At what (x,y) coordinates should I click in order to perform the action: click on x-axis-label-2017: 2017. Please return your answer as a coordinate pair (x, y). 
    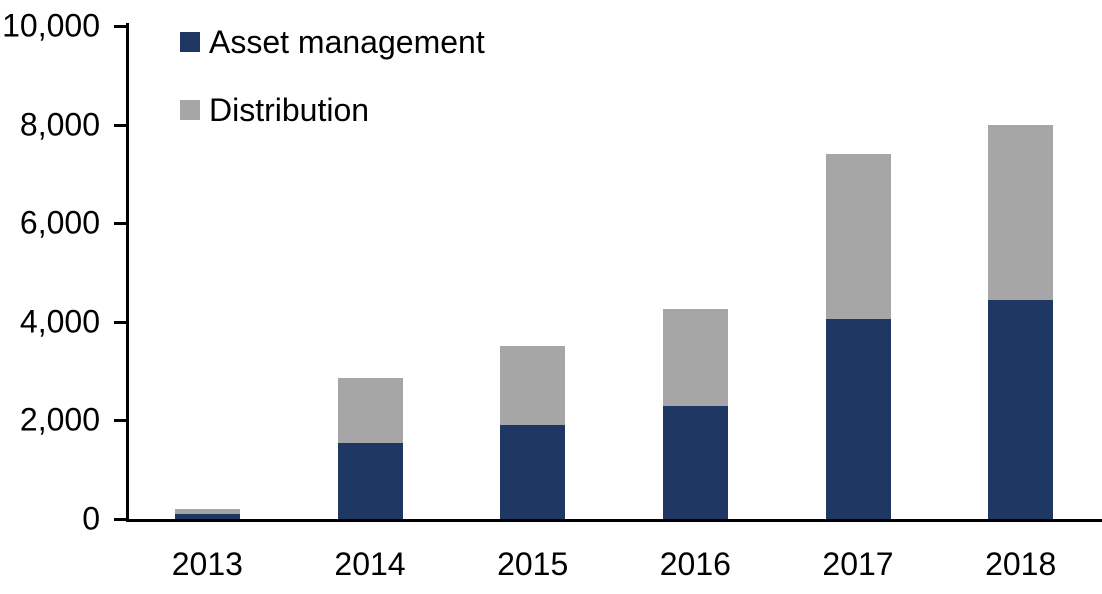
    Looking at the image, I should click on (858, 564).